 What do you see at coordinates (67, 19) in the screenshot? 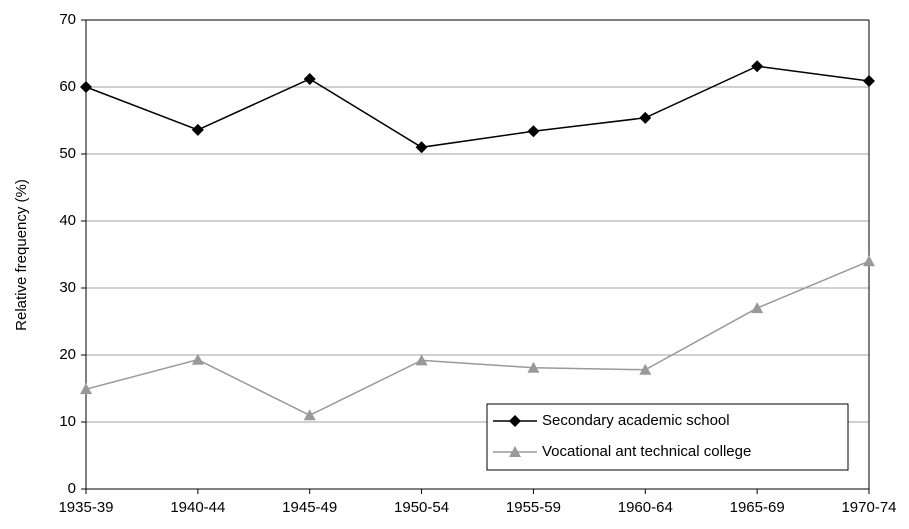
I see `y-tick-label: 70` at bounding box center [67, 19].